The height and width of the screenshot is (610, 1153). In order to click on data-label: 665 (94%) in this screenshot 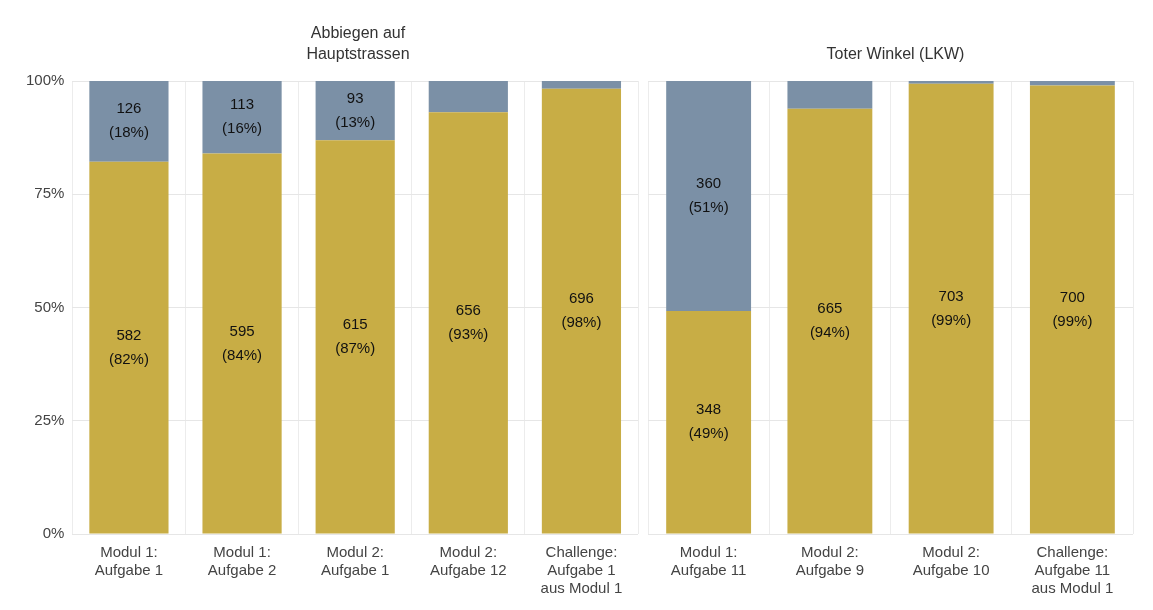, I will do `click(829, 320)`.